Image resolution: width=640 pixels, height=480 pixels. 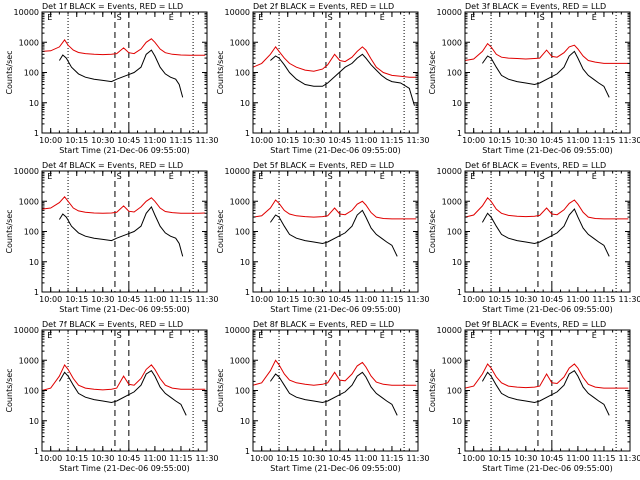 What do you see at coordinates (112, 165) in the screenshot?
I see `panel-title: Det 4f BLACK = Events, RED = LLD` at bounding box center [112, 165].